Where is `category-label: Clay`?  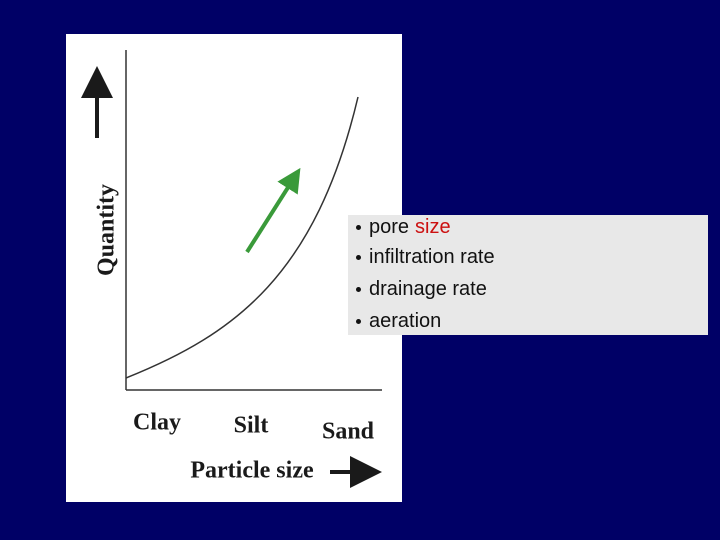
category-label: Clay is located at coordinates (157, 423).